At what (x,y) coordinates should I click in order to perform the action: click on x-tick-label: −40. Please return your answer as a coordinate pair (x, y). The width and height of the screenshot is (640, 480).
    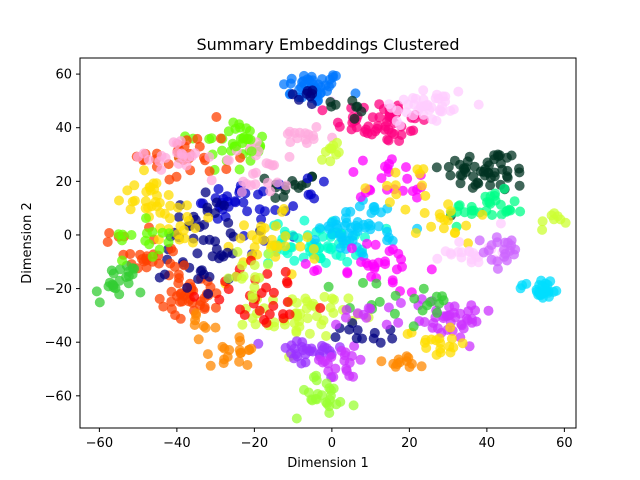
    Looking at the image, I should click on (176, 443).